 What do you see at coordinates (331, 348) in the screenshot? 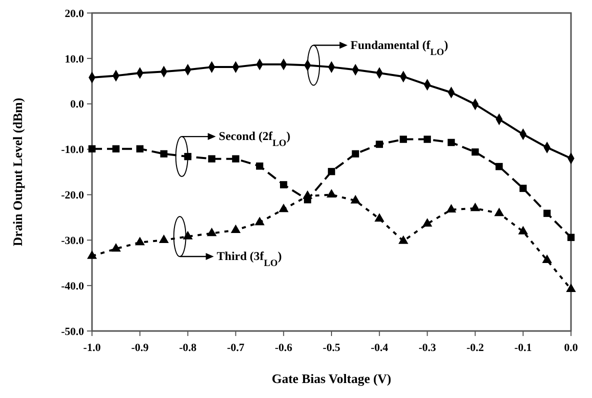
I see `x-tick-label: -0.5` at bounding box center [331, 348].